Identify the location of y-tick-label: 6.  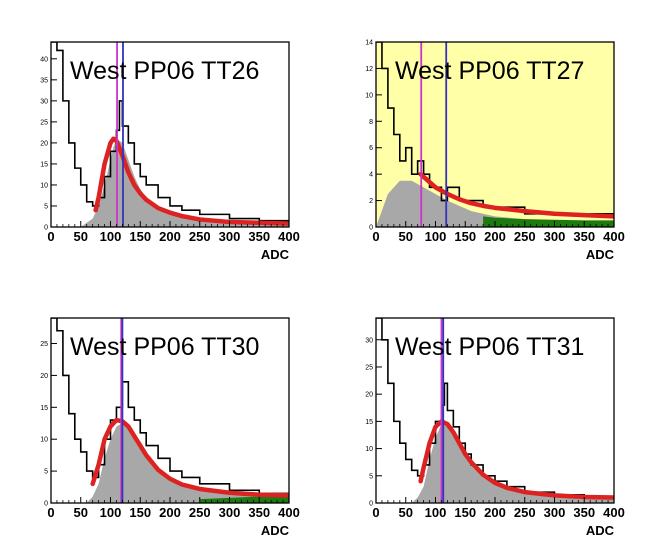
(371, 148).